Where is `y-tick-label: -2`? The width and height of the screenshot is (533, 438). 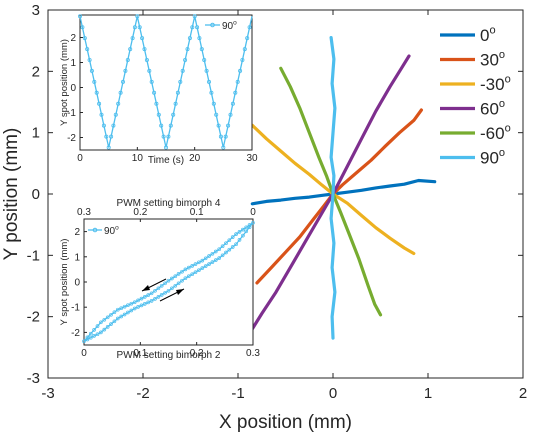
y-tick-label: -2 is located at coordinates (33, 317).